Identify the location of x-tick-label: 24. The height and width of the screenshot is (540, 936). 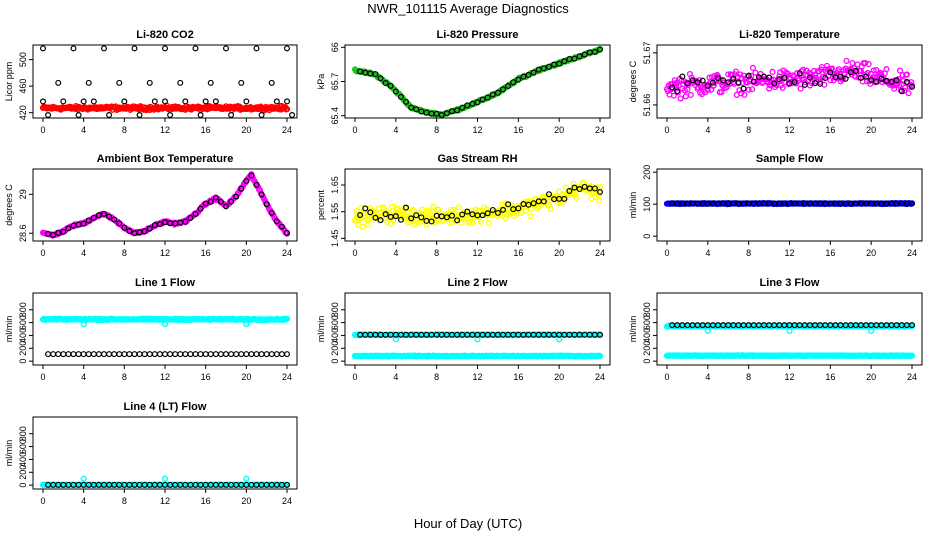
(912, 377).